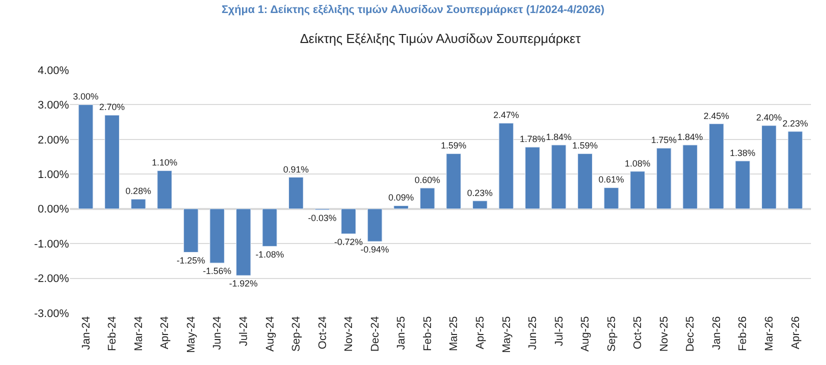 This screenshot has height=365, width=826. Describe the element at coordinates (191, 260) in the screenshot. I see `data-label: -1.25%` at that location.